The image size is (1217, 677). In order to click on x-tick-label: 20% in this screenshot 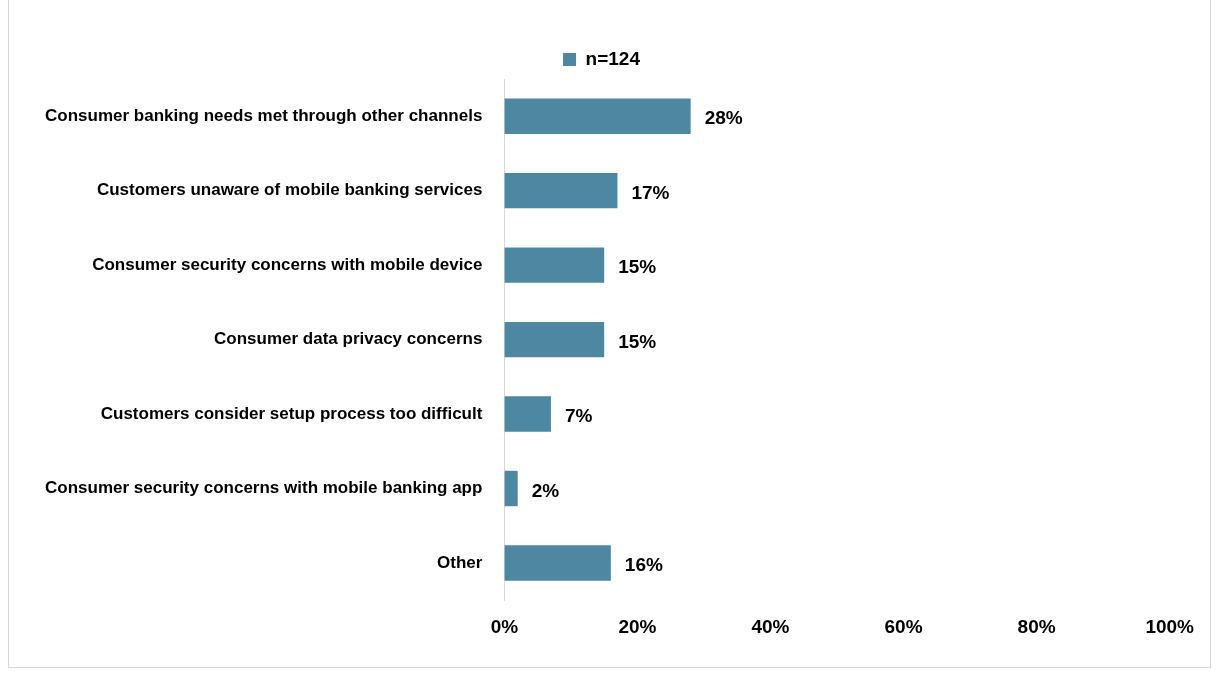, I will do `click(637, 626)`.